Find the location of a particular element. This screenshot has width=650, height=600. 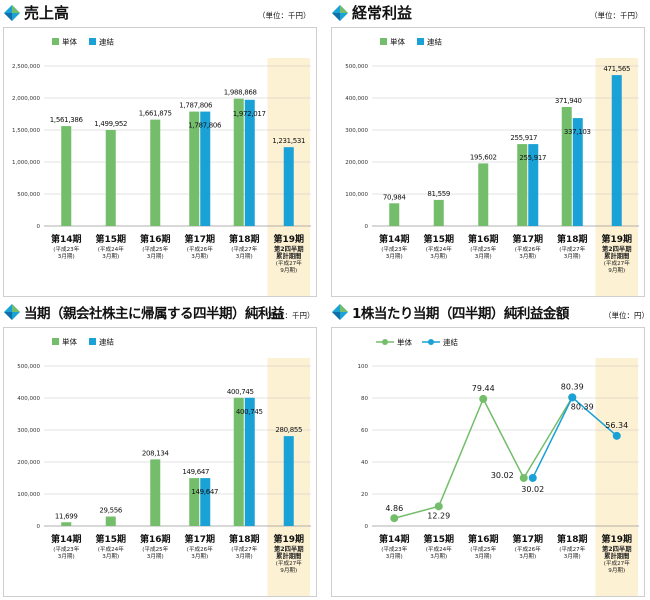

panel-title-text: 当期（親会社株主に帰属する四半期）純利益 is located at coordinates (154, 314).